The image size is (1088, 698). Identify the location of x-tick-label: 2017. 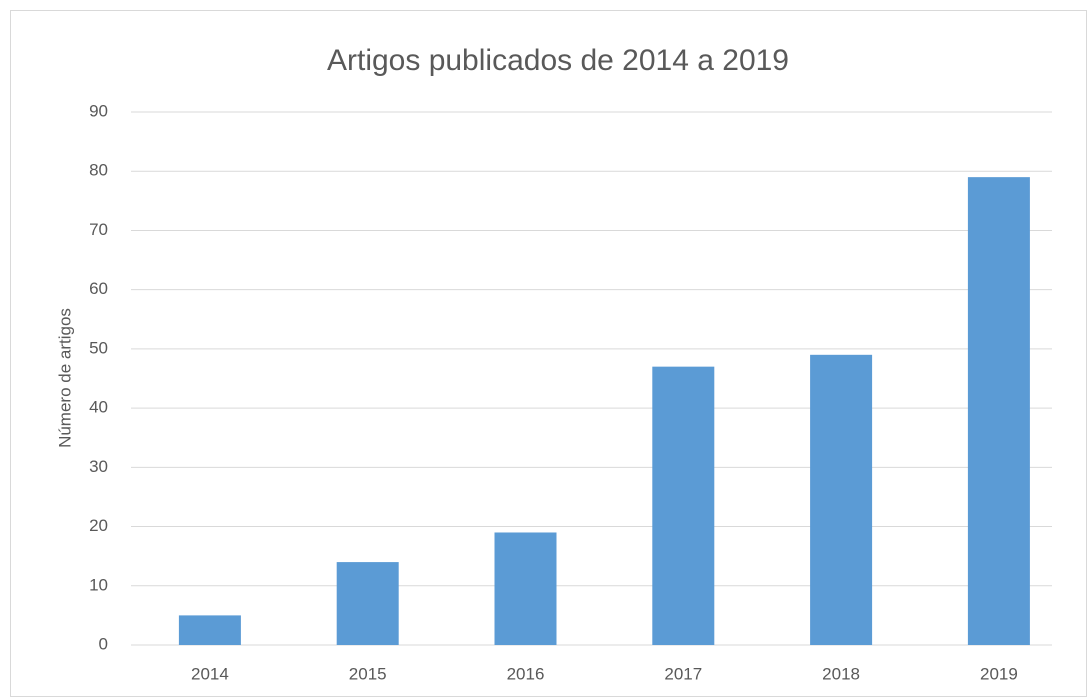
(683, 673).